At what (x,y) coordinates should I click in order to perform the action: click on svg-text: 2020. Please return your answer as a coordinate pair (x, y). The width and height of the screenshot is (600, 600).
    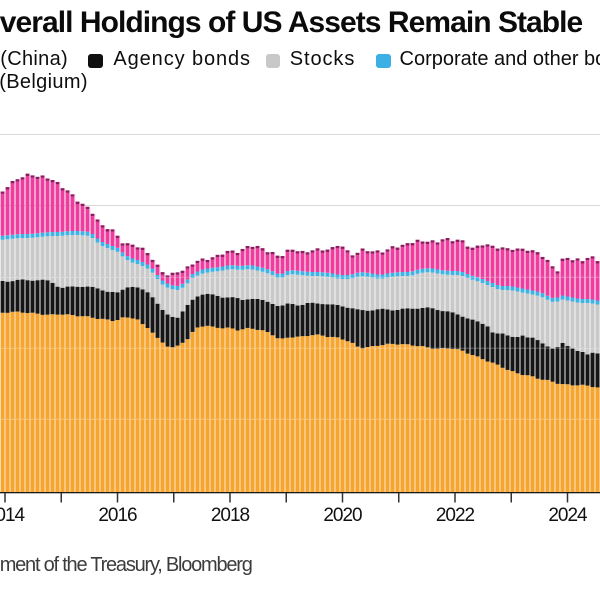
    Looking at the image, I should click on (342, 515).